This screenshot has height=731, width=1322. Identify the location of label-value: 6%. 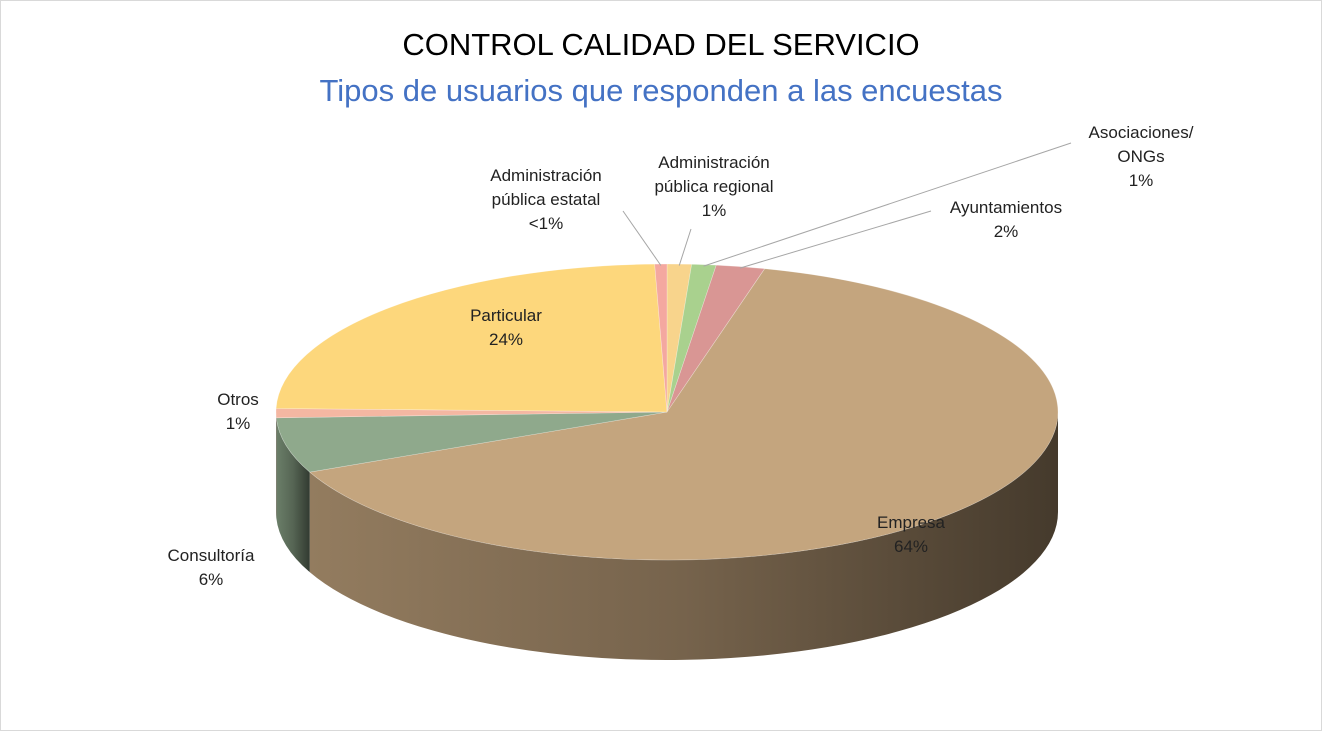
(211, 579).